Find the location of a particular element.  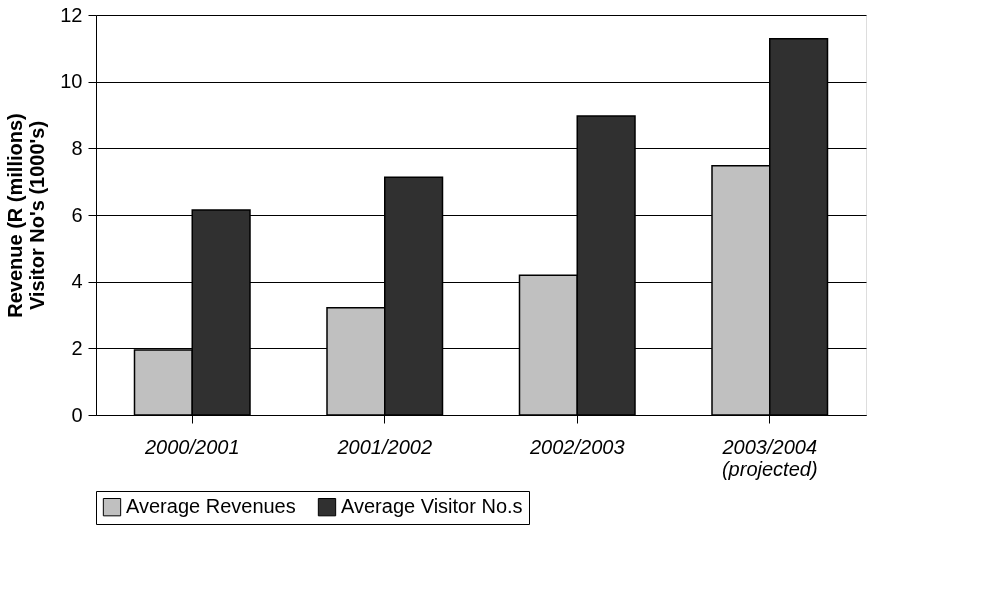

y-tick-label: 8 is located at coordinates (77, 147).